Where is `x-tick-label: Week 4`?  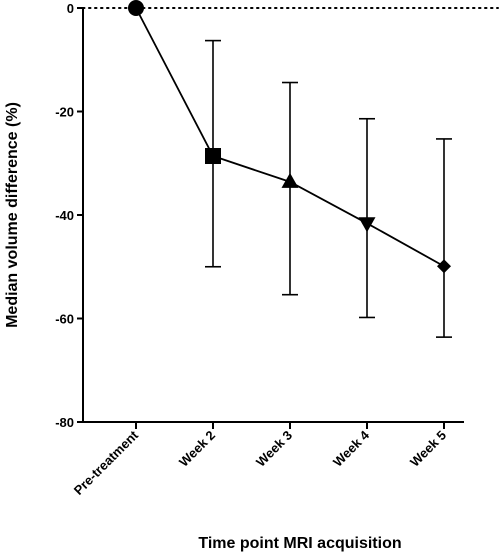
x-tick-label: Week 4 is located at coordinates (351, 448).